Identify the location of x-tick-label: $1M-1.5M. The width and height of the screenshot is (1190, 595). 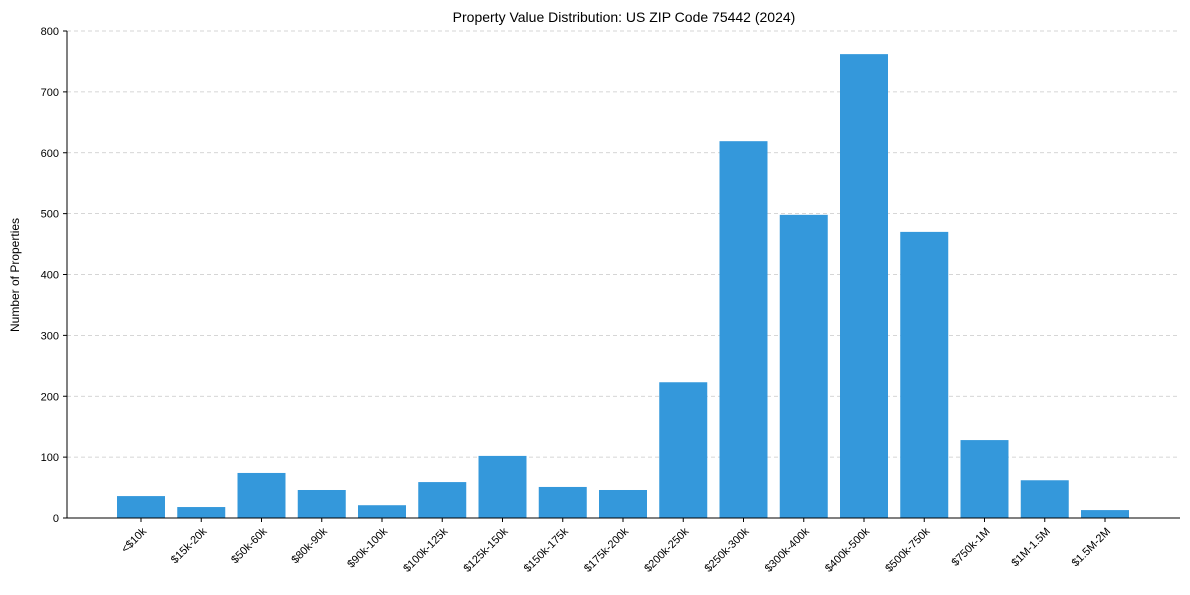
(1031, 548).